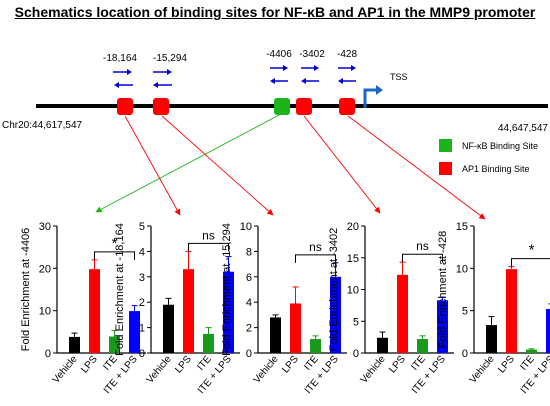  I want to click on position-label-18164: -18,164, so click(120, 58).